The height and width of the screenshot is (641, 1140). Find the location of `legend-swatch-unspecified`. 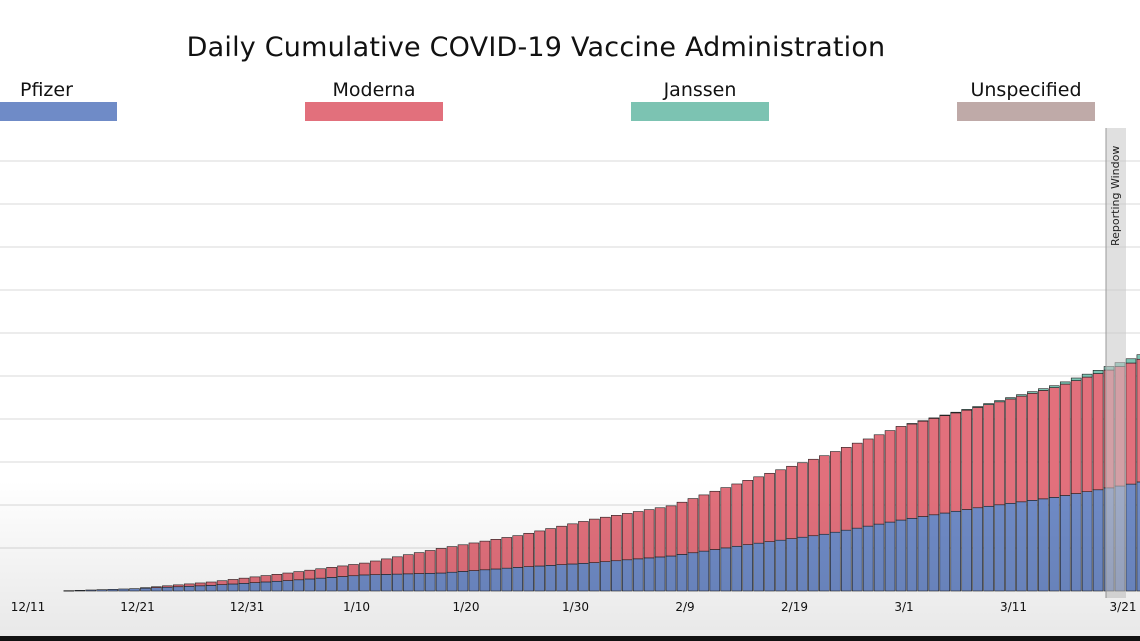

legend-swatch-unspecified is located at coordinates (1026, 111).